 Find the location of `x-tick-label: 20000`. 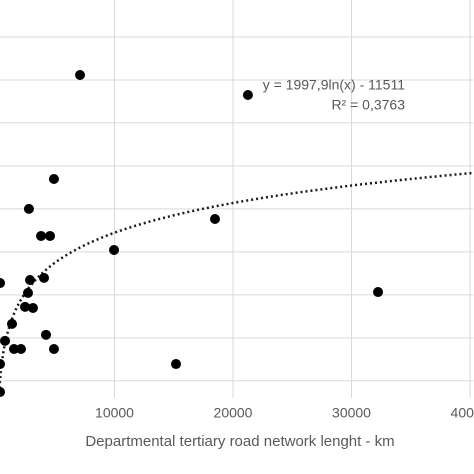

x-tick-label: 20000 is located at coordinates (233, 413).